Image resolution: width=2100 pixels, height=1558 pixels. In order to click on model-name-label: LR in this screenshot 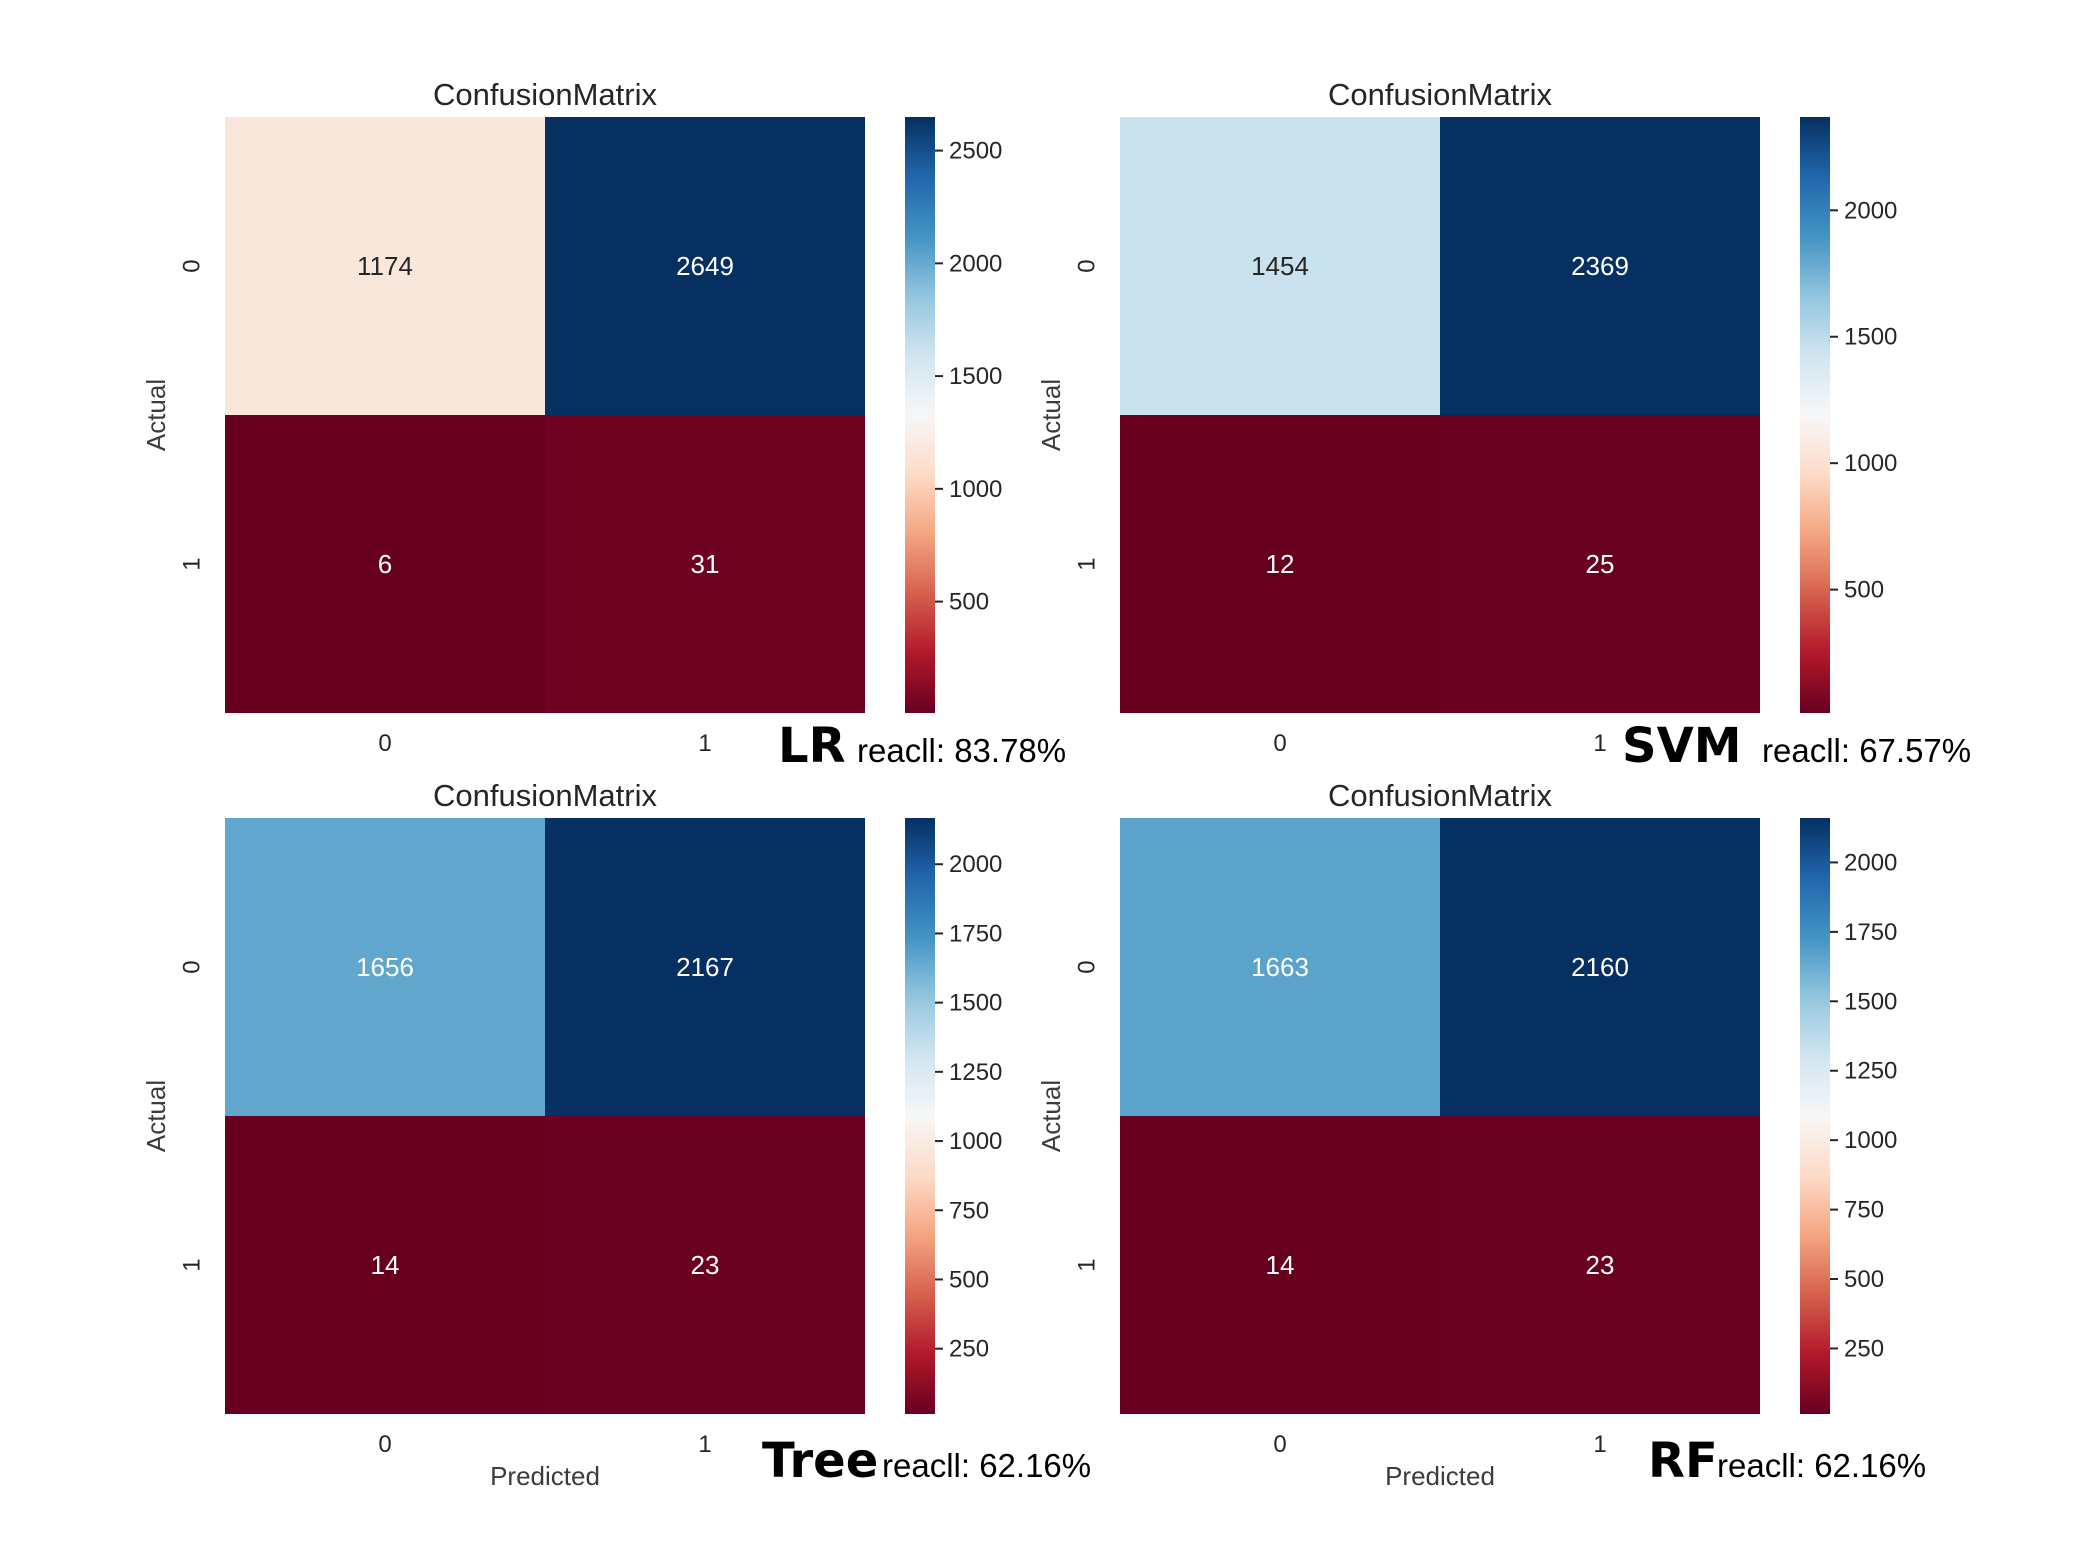, I will do `click(812, 746)`.